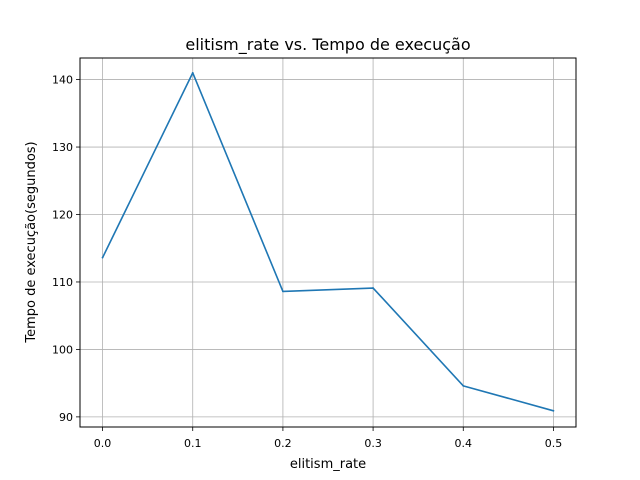  Describe the element at coordinates (103, 443) in the screenshot. I see `x-tick-label: 0.0` at that location.